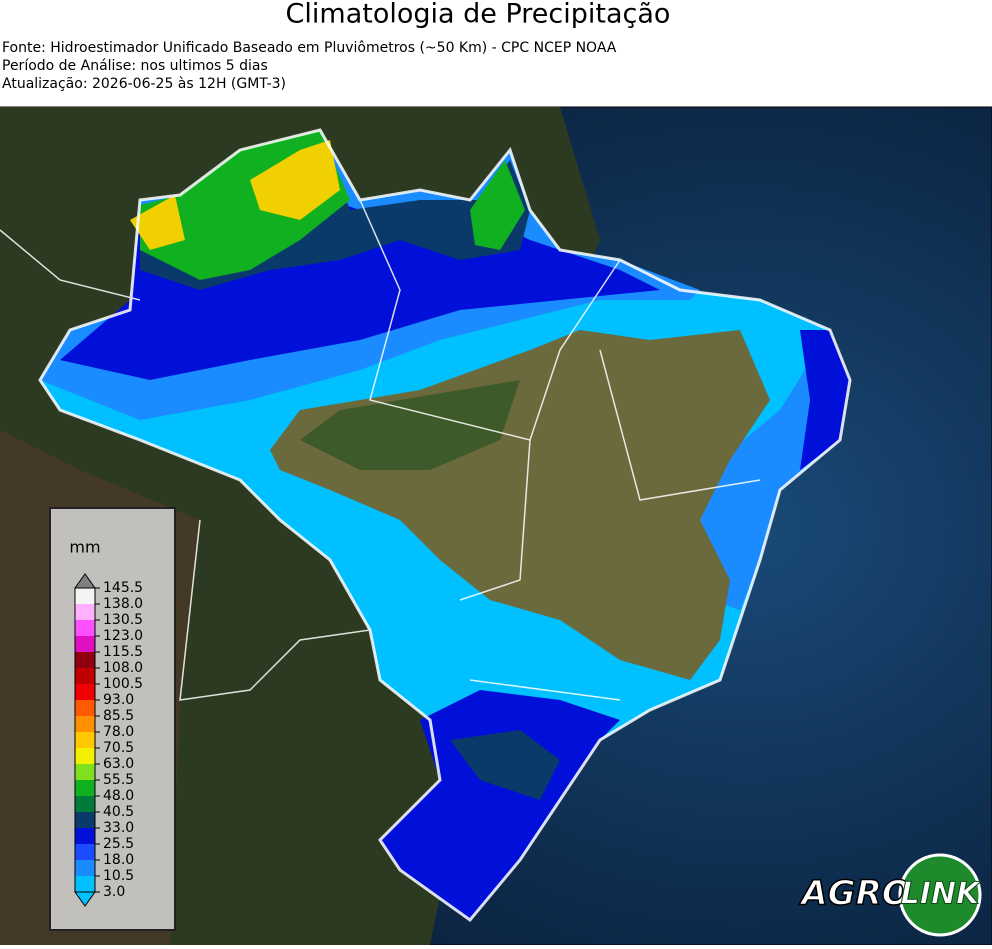 This screenshot has width=992, height=949. What do you see at coordinates (118, 828) in the screenshot?
I see `colorbar-tick-label: 33.0` at bounding box center [118, 828].